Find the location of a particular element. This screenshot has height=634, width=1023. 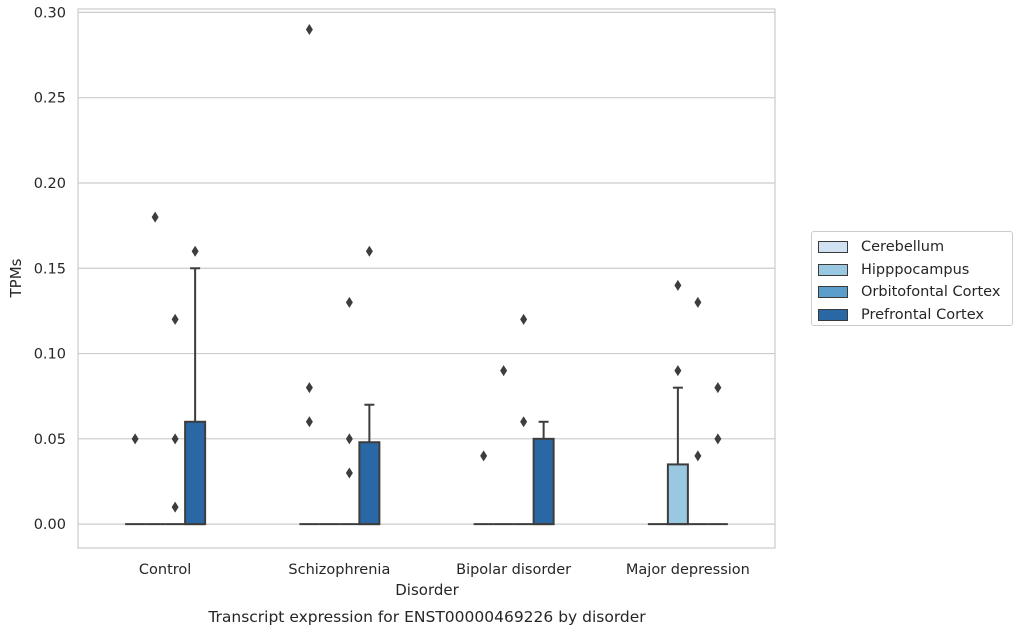

box-orbitofontal-cortex-control is located at coordinates (175, 419).